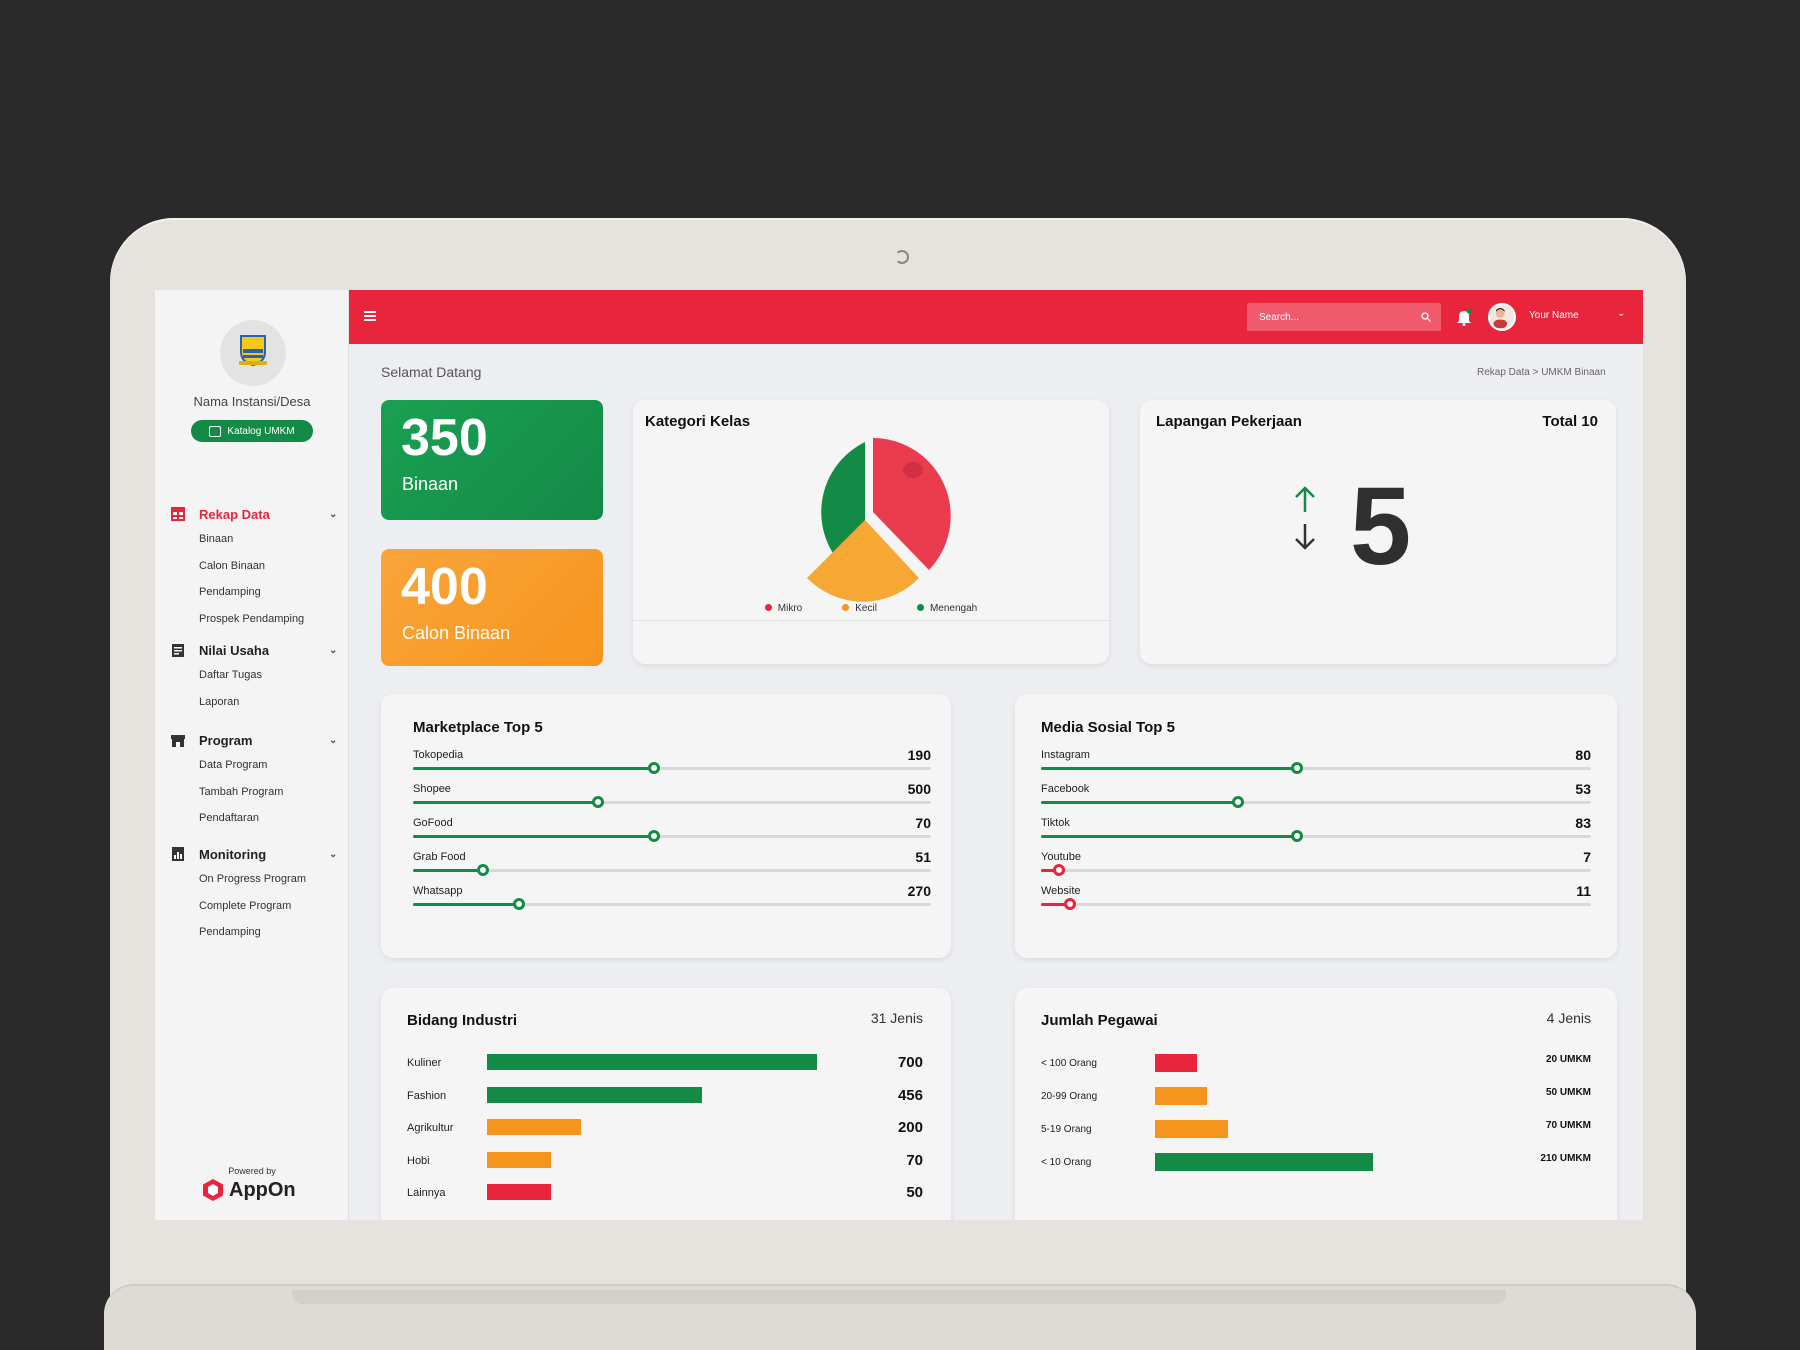  I want to click on bell-icon, so click(1464, 317).